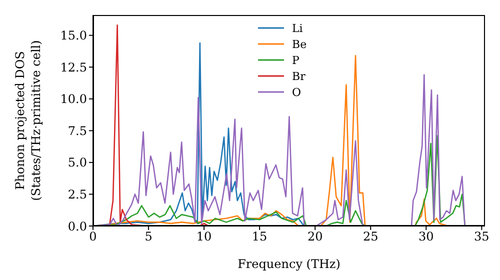 Image resolution: width=500 pixels, height=280 pixels. I want to click on x-axis-title: Frequency (THz), so click(289, 264).